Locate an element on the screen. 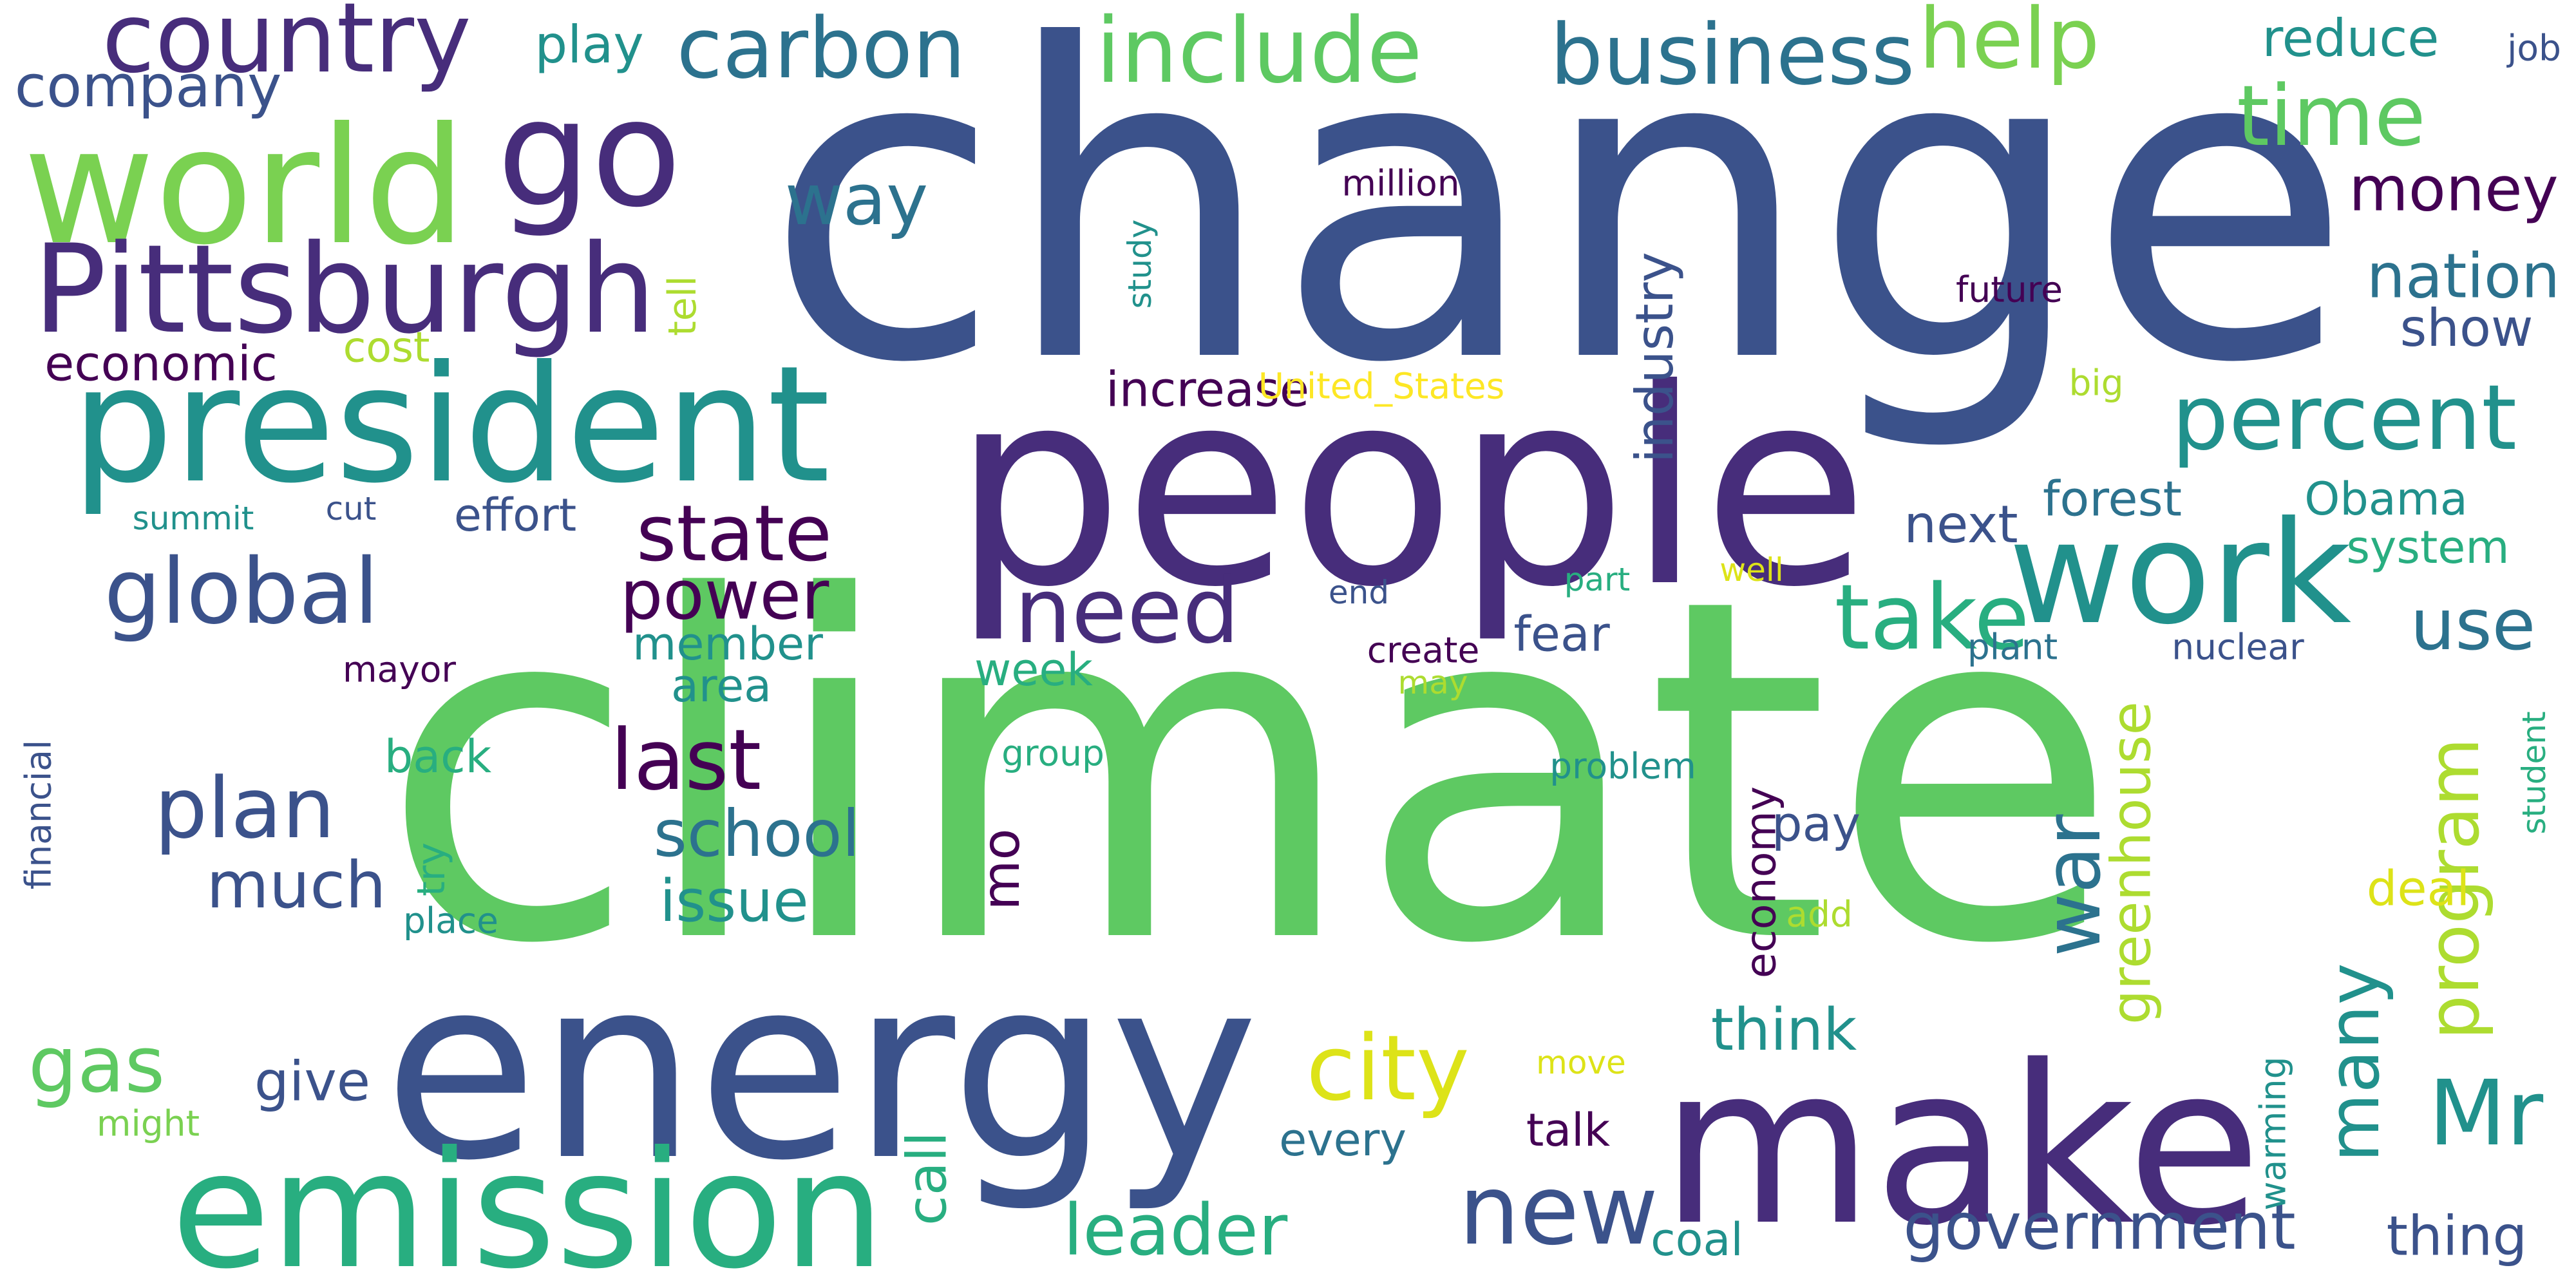 The image size is (2576, 1288). word-summit: summit is located at coordinates (193, 518).